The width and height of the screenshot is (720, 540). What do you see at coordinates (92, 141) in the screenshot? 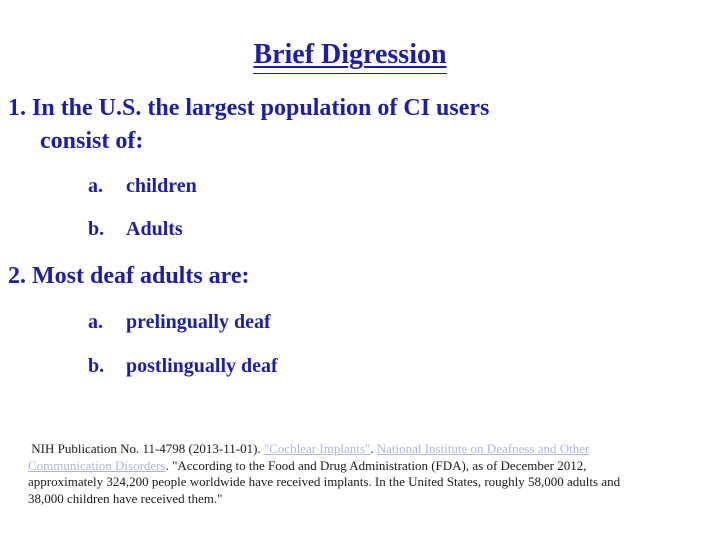
I see `item-1-line-2: consist of:` at bounding box center [92, 141].